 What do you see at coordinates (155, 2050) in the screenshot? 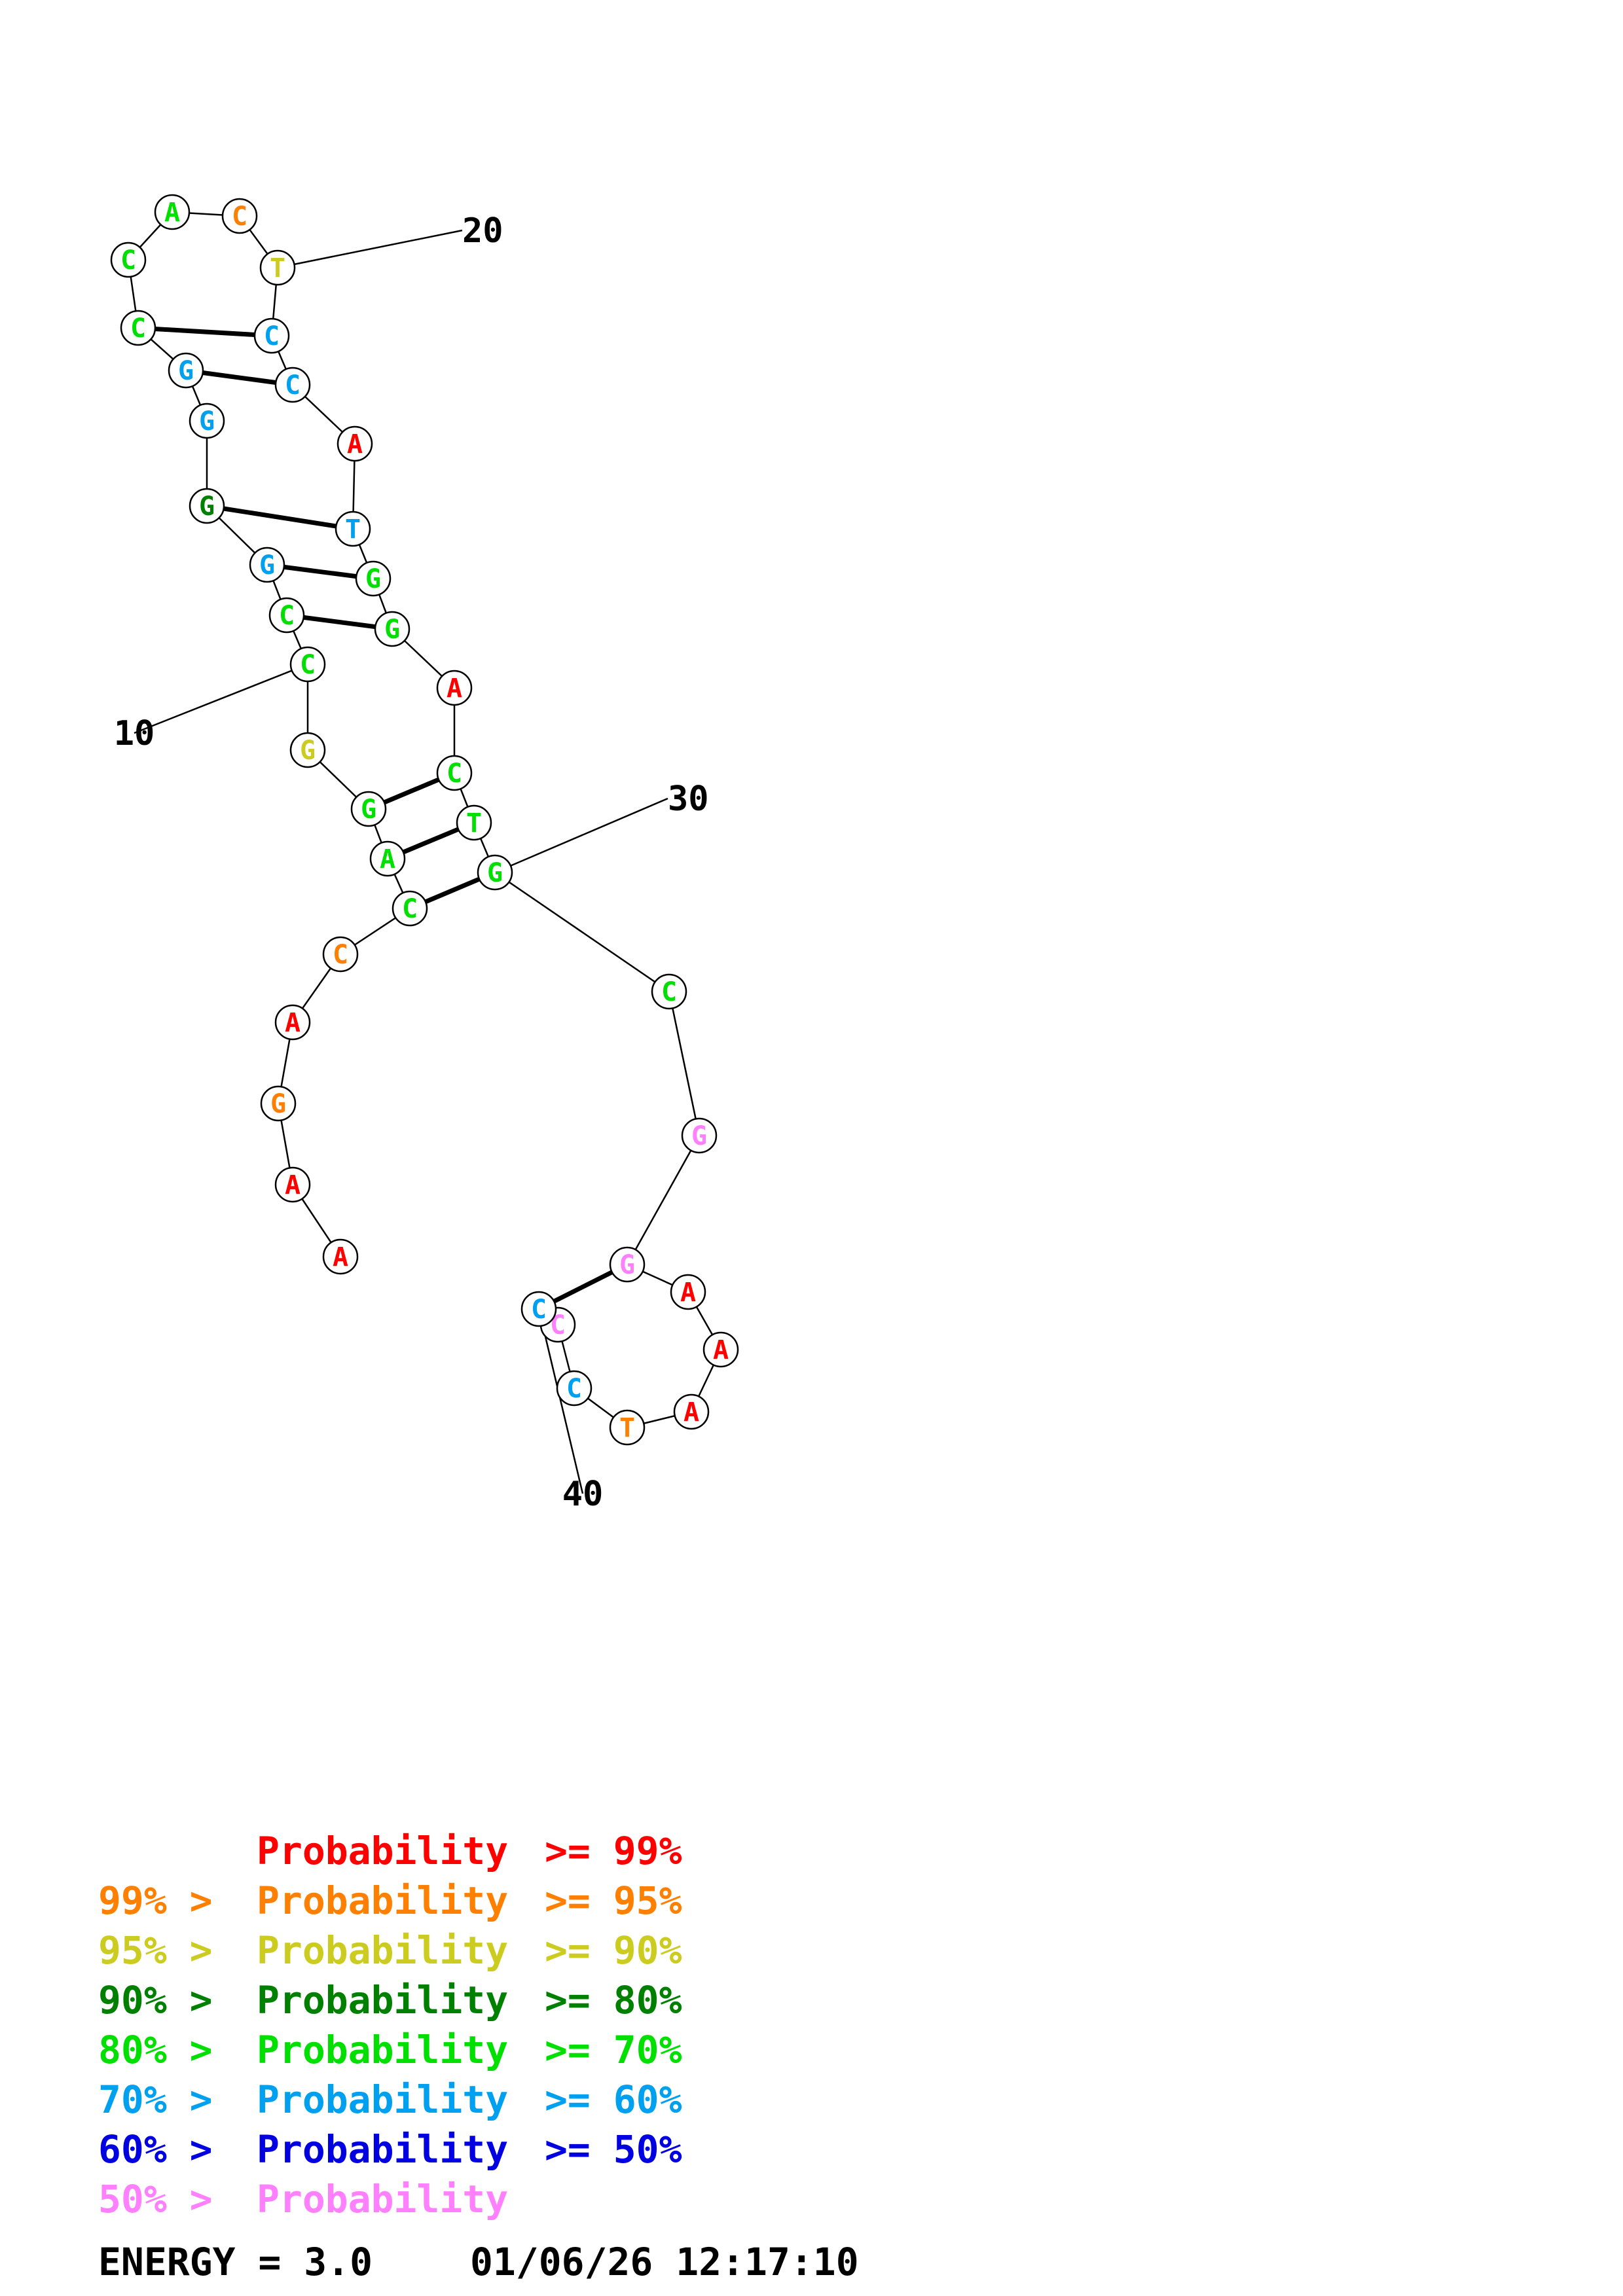
I see `legend-row-5-prefix: 80% >` at bounding box center [155, 2050].